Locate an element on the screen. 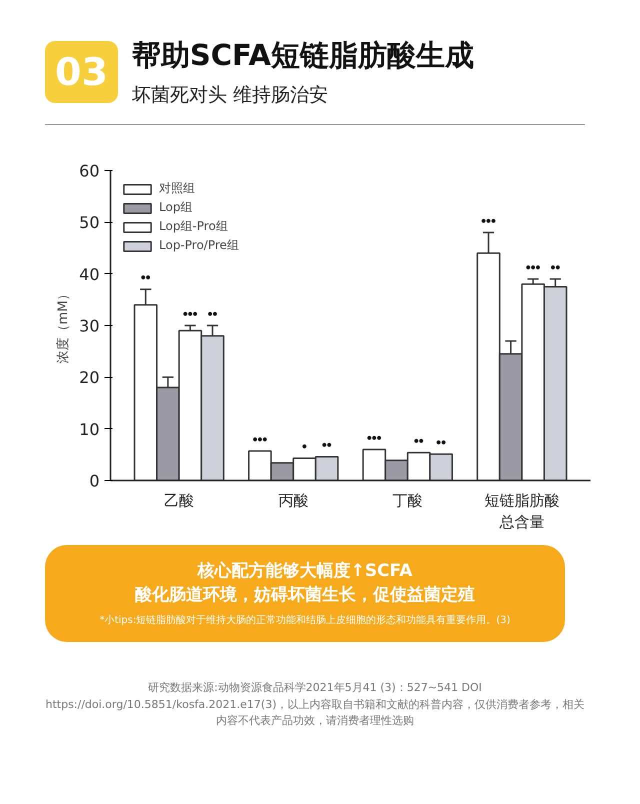 This screenshot has height=804, width=640. y-tick-label: 0 is located at coordinates (94, 481).